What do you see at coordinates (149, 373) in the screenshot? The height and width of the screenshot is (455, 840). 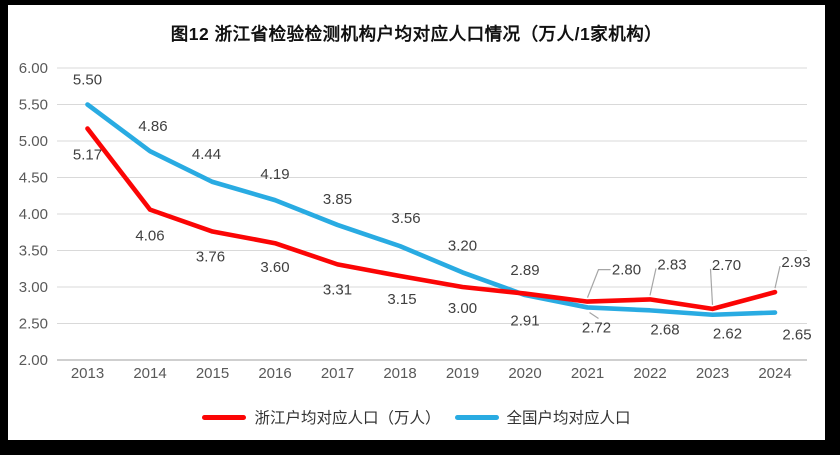 I see `x-tick-label: 2014` at bounding box center [149, 373].